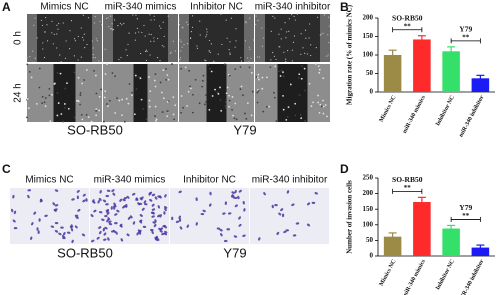 This screenshot has width=500, height=295. I want to click on micrograph, so click(209, 216).